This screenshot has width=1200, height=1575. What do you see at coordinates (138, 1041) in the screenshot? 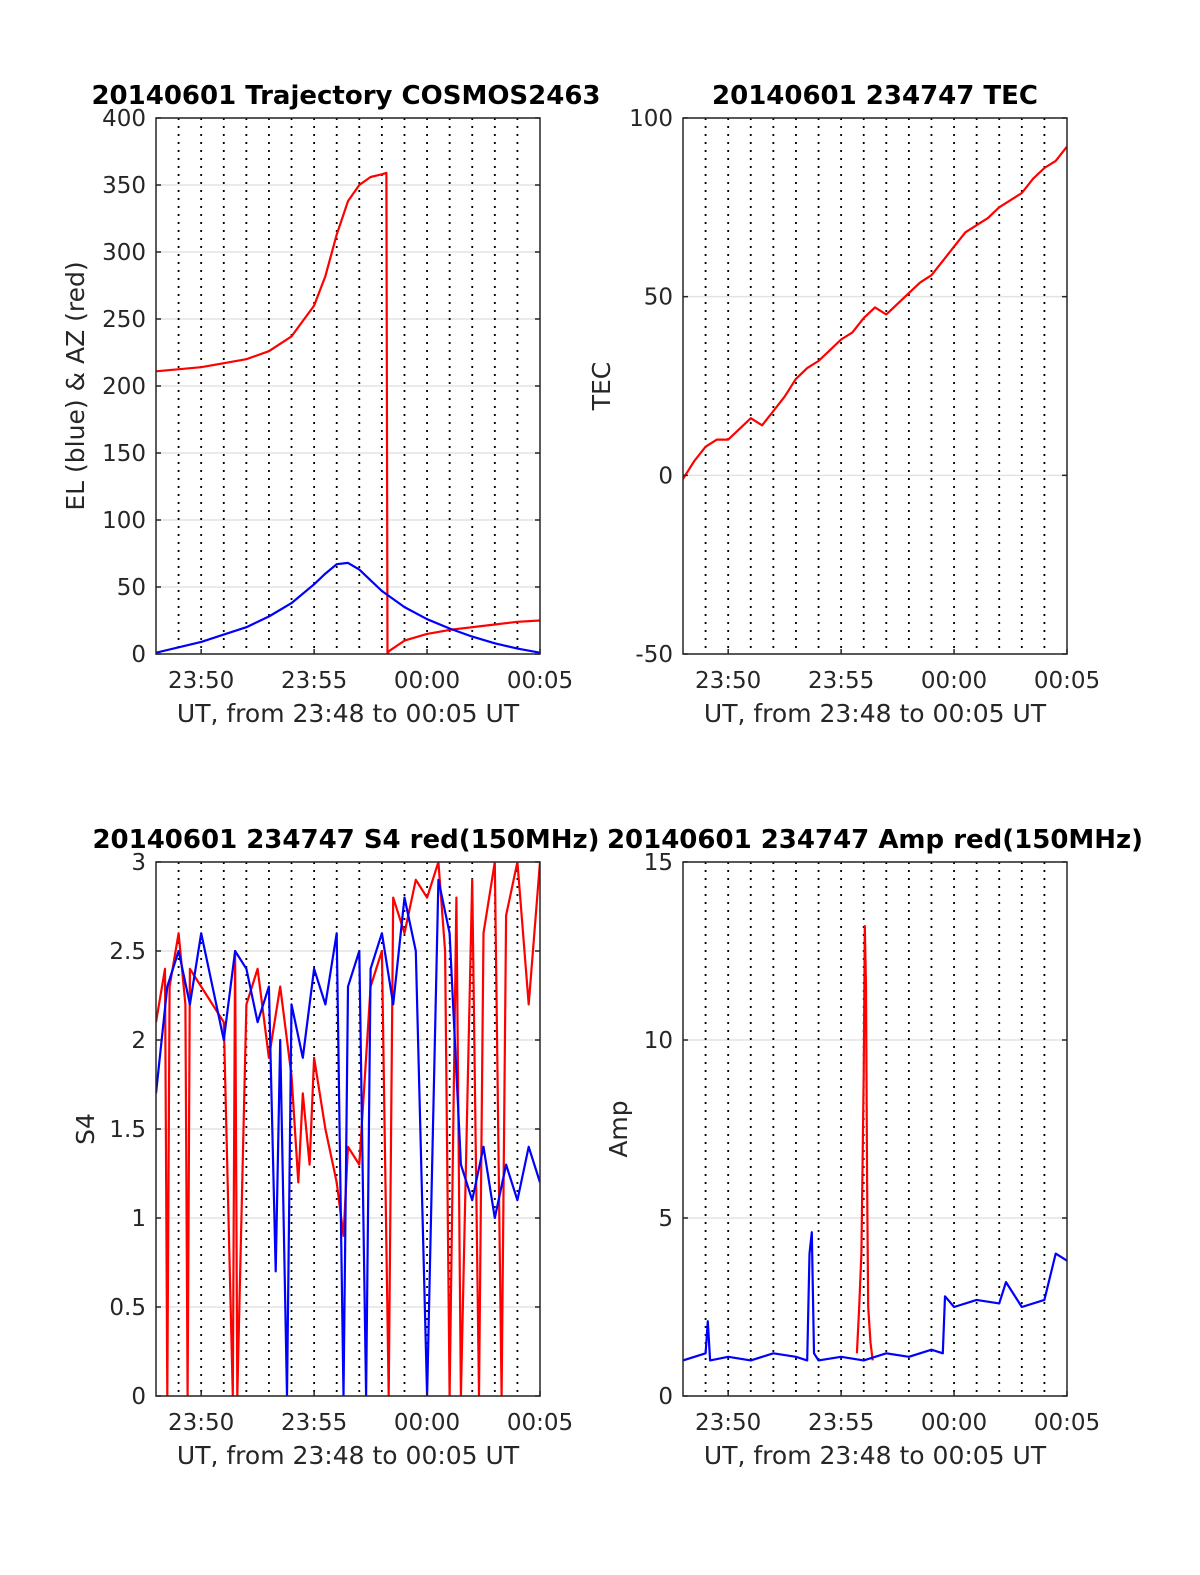
I see `y-tick-label: 2` at bounding box center [138, 1041].